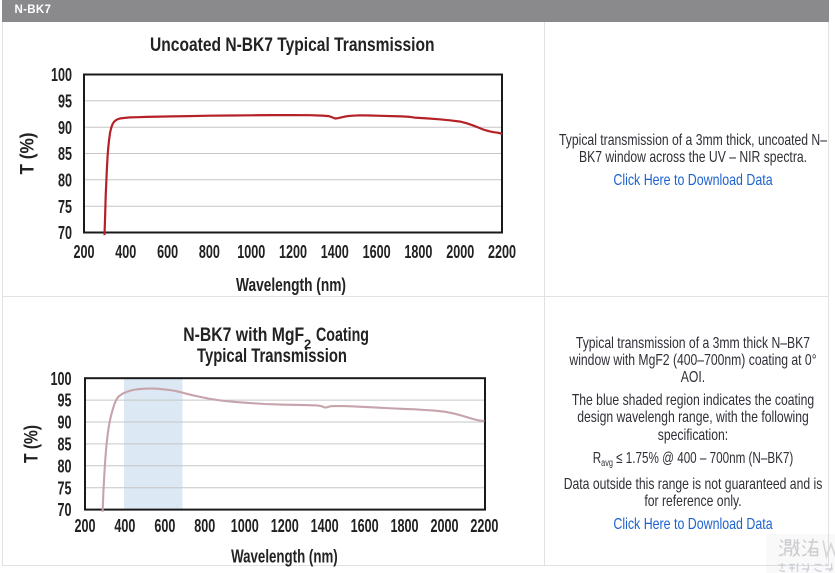 Image resolution: width=835 pixels, height=573 pixels. What do you see at coordinates (307, 344) in the screenshot?
I see `svg-text: 2` at bounding box center [307, 344].